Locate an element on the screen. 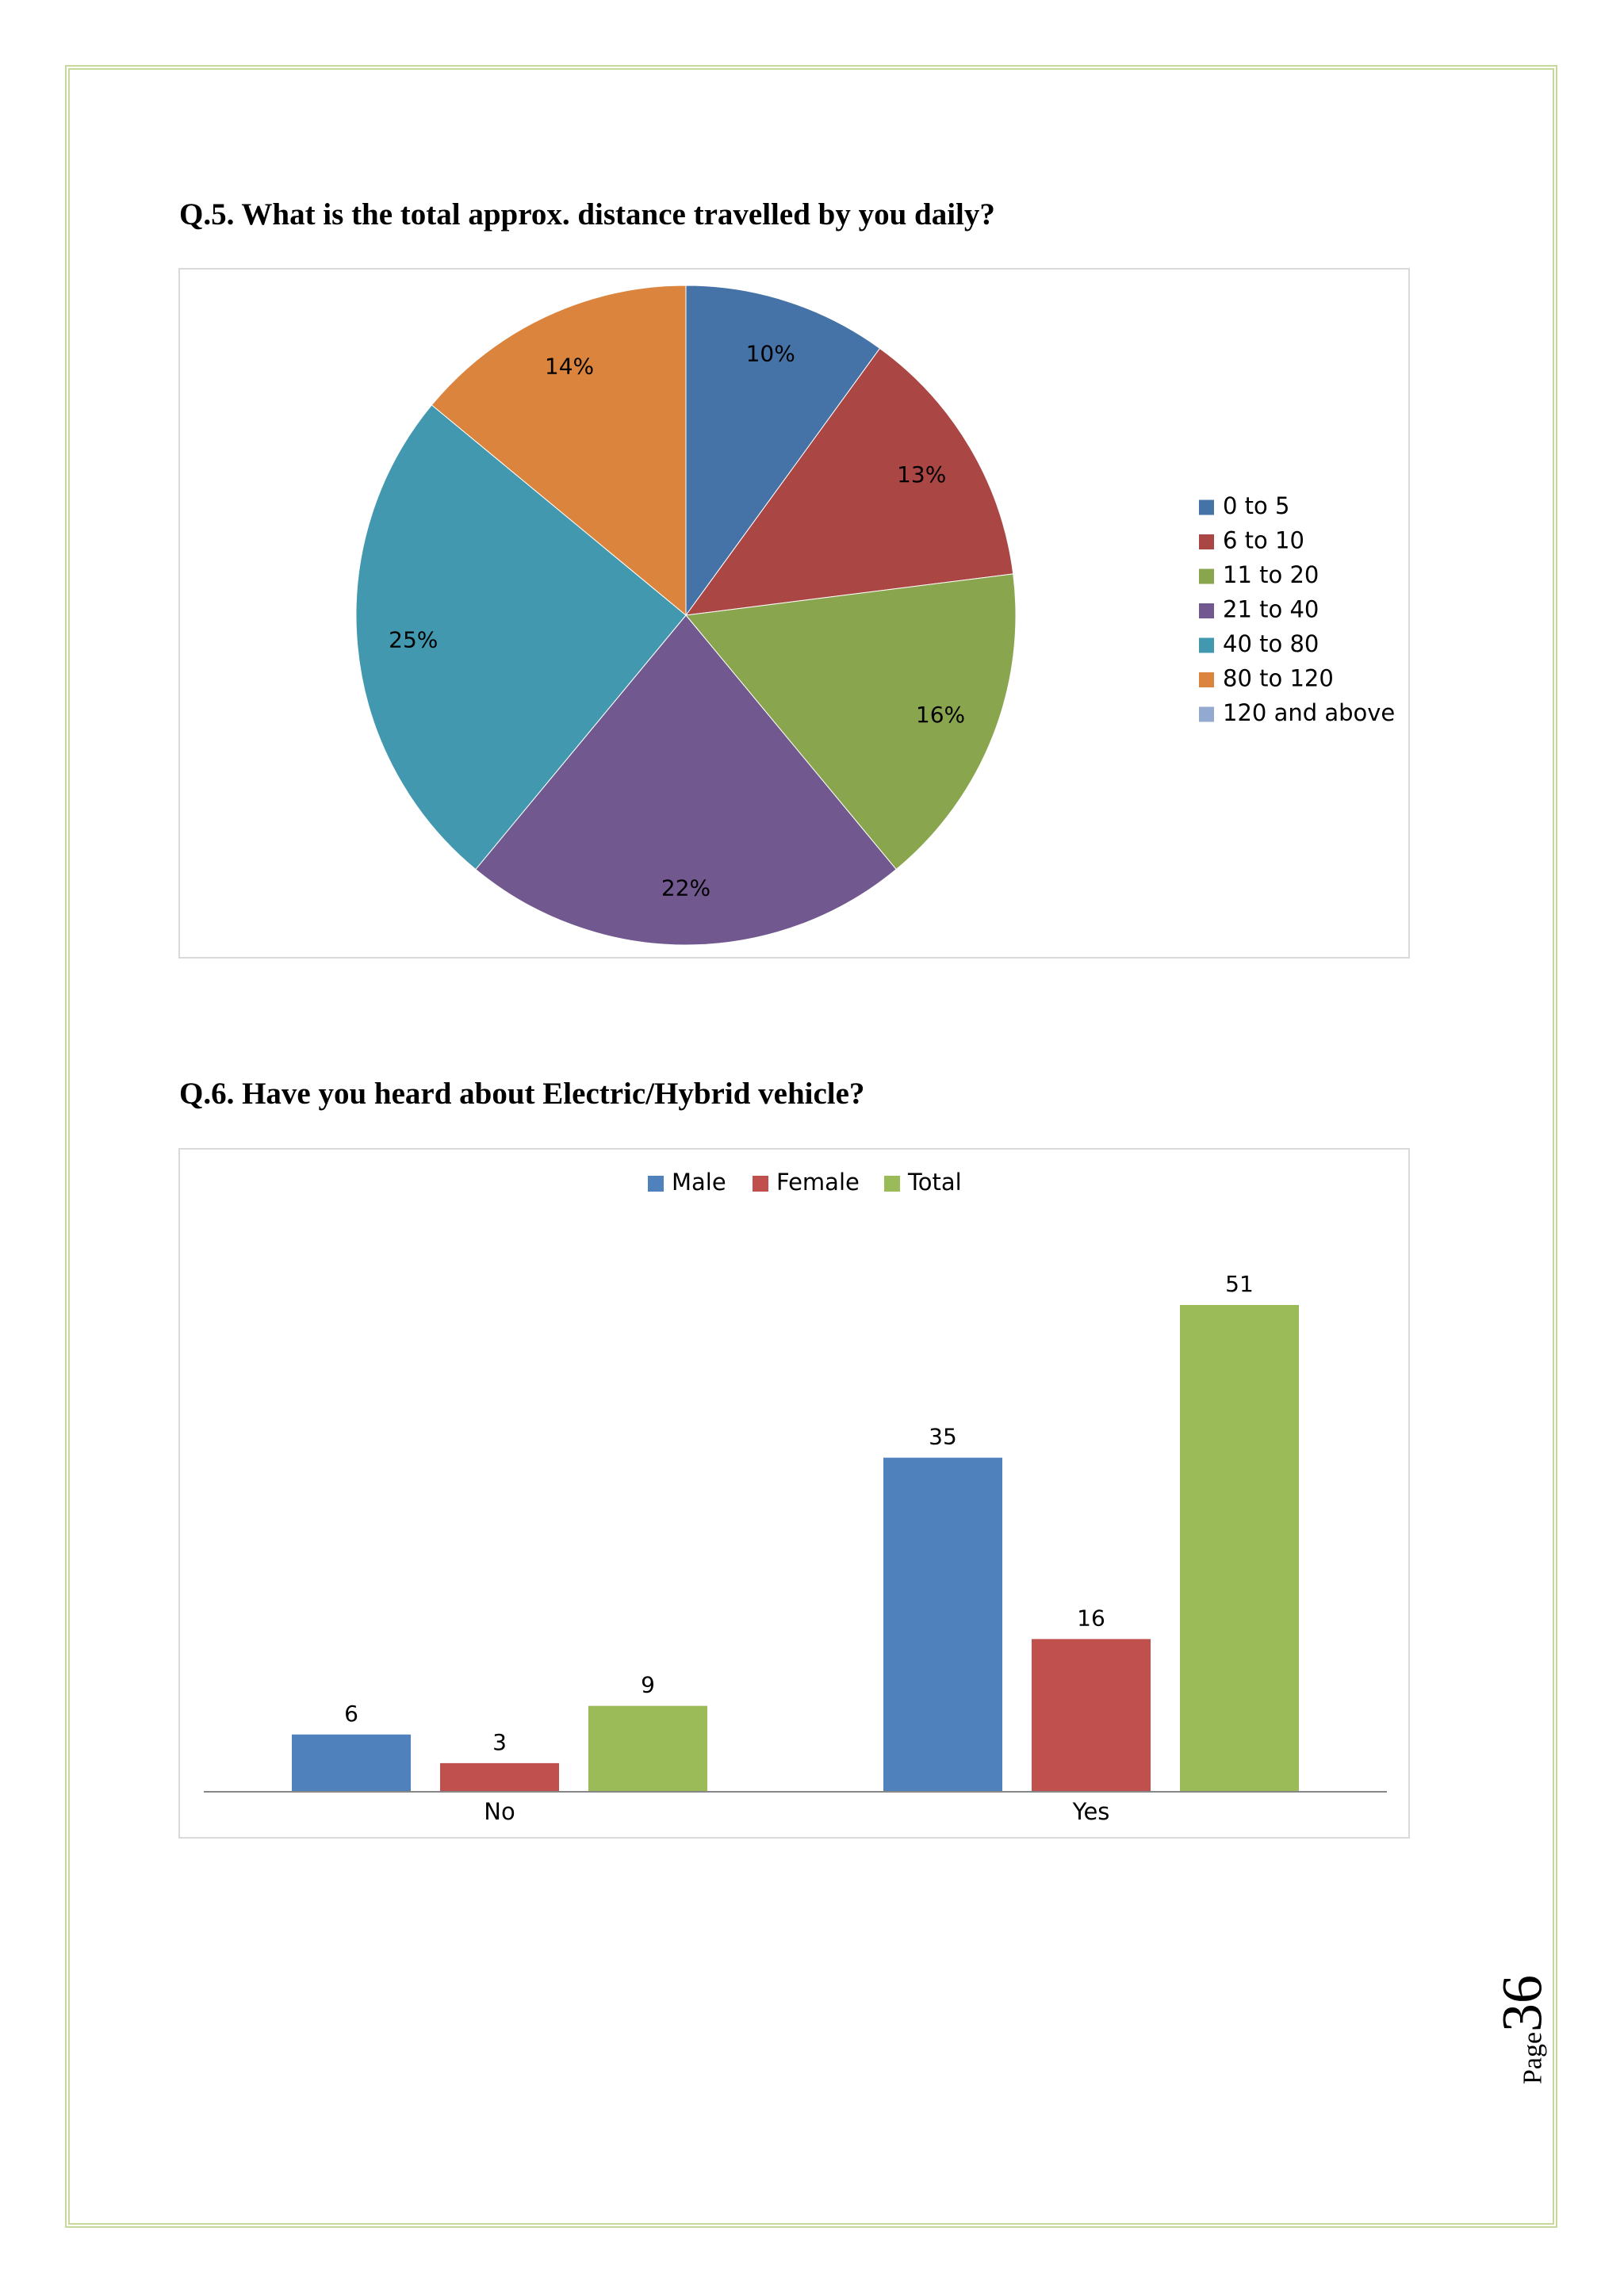  legend-label: 6 to 10 is located at coordinates (1263, 541).